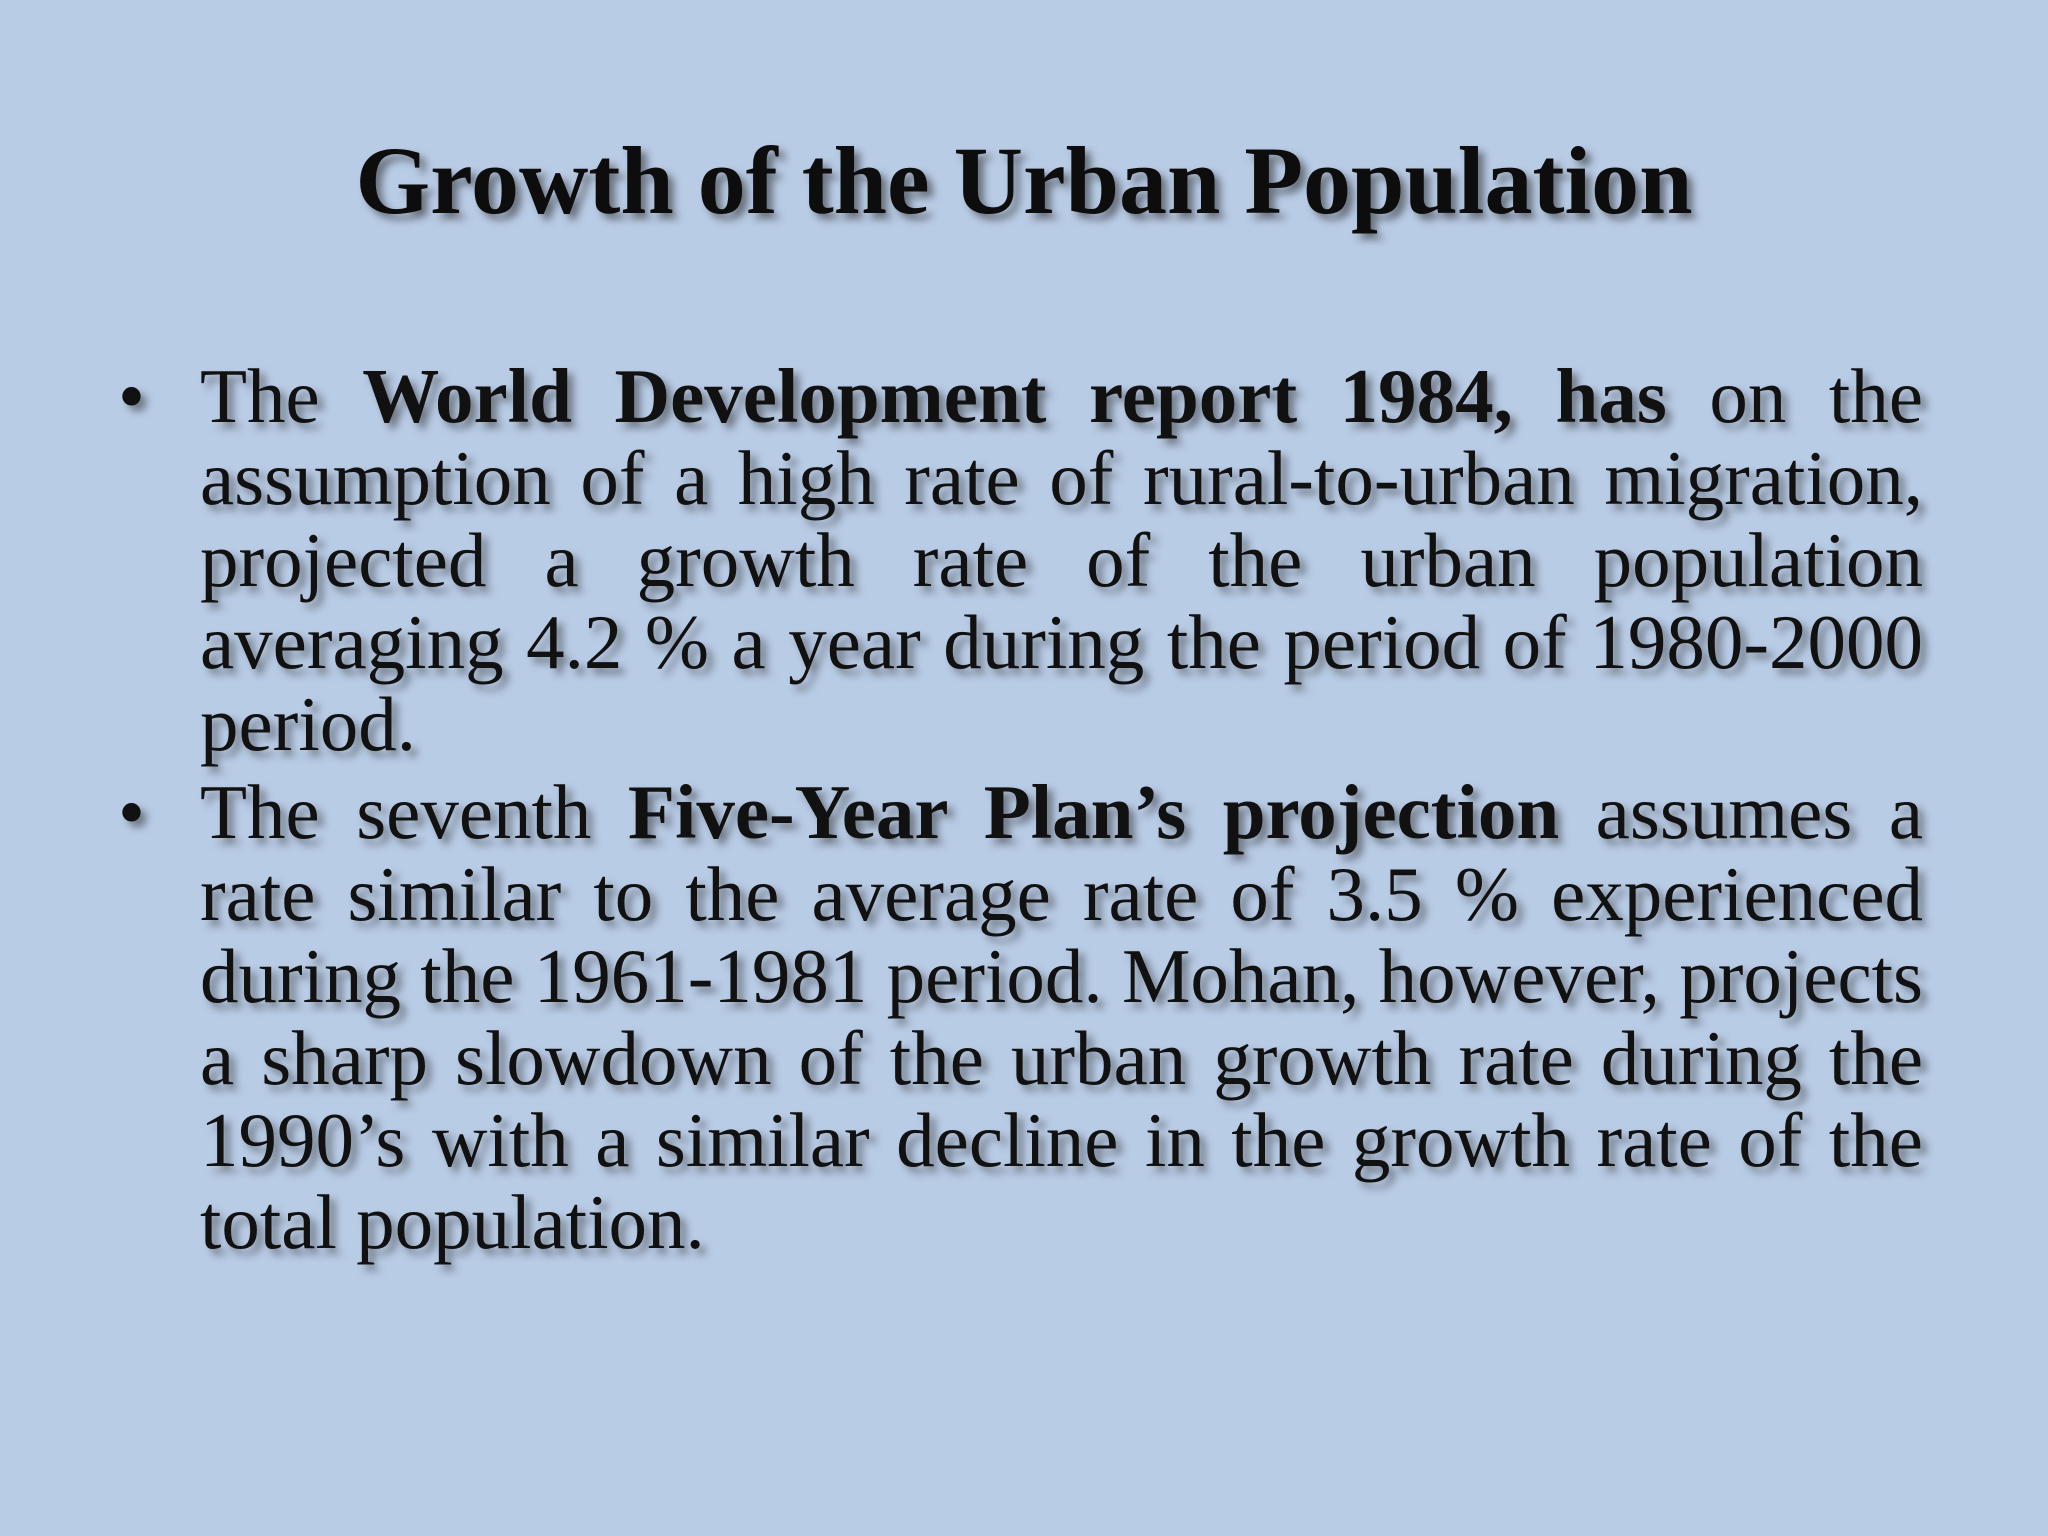 The image size is (2048, 1536). Describe the element at coordinates (1024, 180) in the screenshot. I see `slide-title: Growth of the Urban Population` at that location.